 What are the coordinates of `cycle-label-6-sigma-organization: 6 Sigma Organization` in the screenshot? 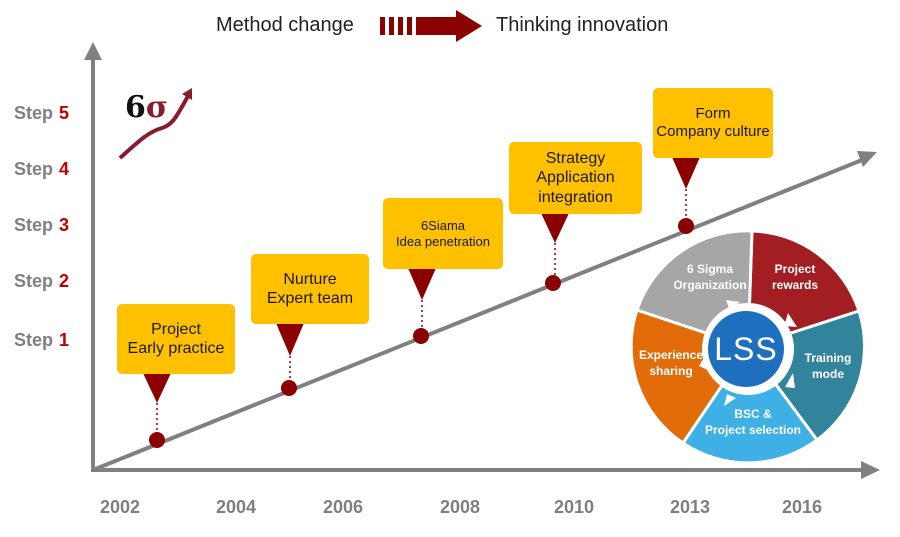 It's located at (710, 277).